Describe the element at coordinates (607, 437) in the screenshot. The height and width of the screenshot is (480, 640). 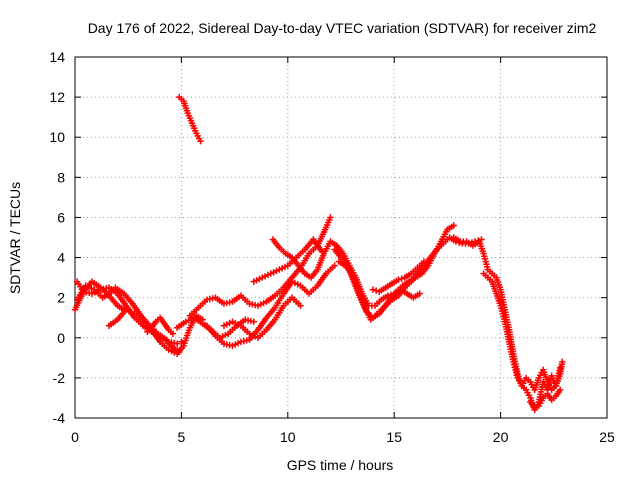
I see `x-tick-label: 25` at that location.